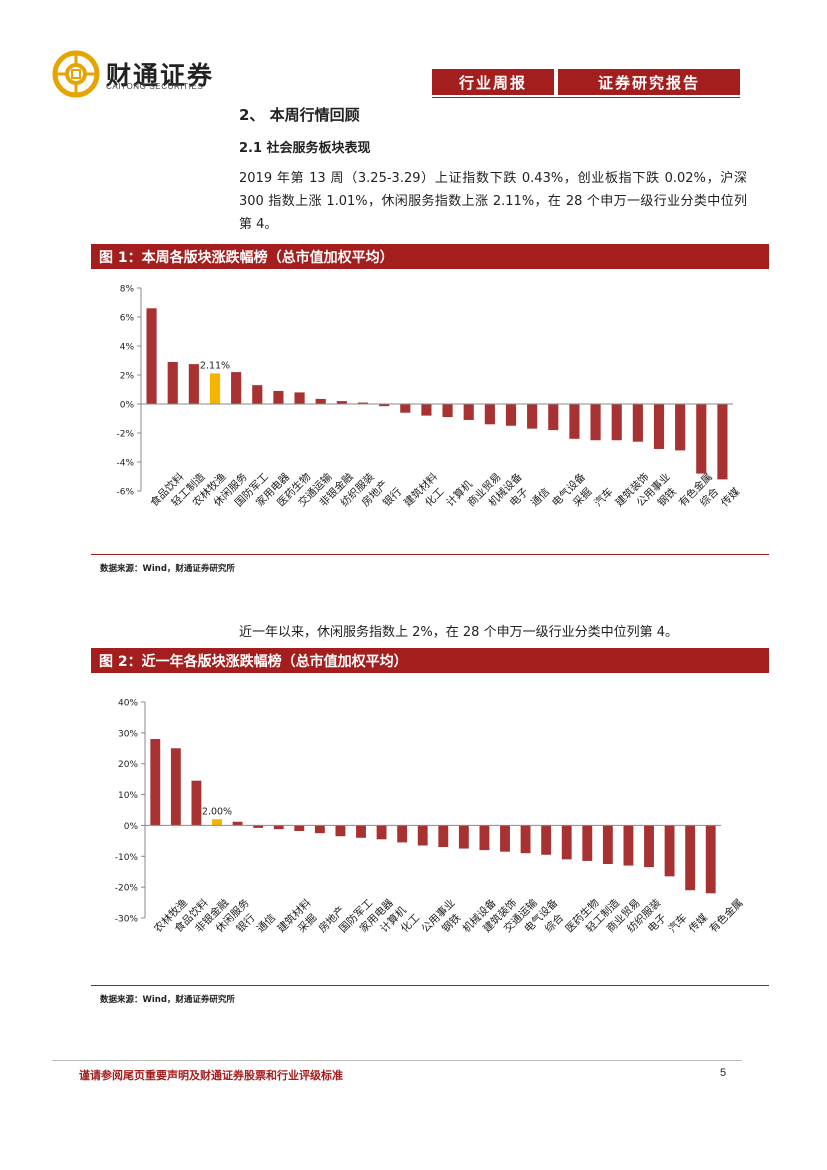 The image size is (827, 1170). Describe the element at coordinates (127, 319) in the screenshot. I see `y-tick-label: 6%` at that location.